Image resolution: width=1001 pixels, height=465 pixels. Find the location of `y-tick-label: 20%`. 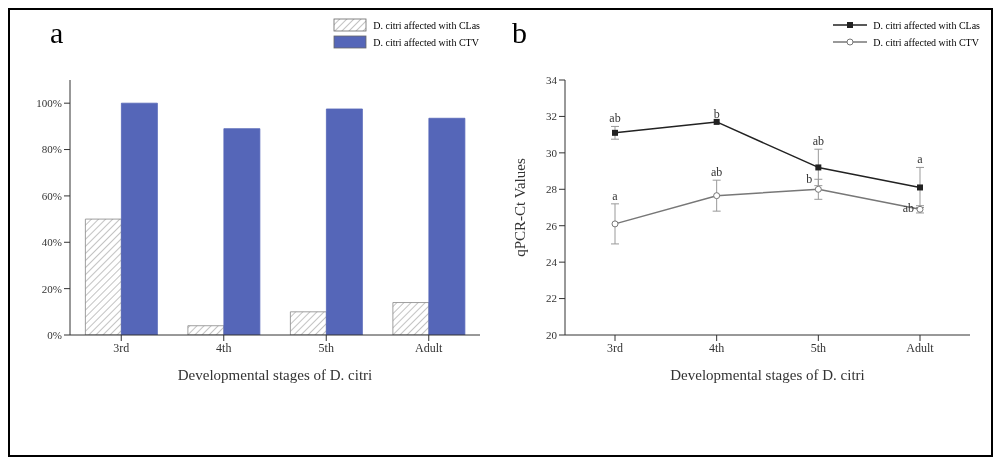

y-tick-label: 20% is located at coordinates (51, 288).